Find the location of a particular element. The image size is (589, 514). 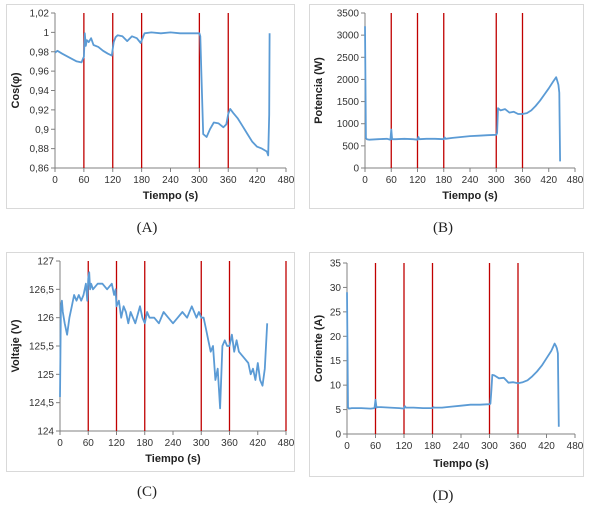

y-tick-label: 0,9 is located at coordinates (42, 130).